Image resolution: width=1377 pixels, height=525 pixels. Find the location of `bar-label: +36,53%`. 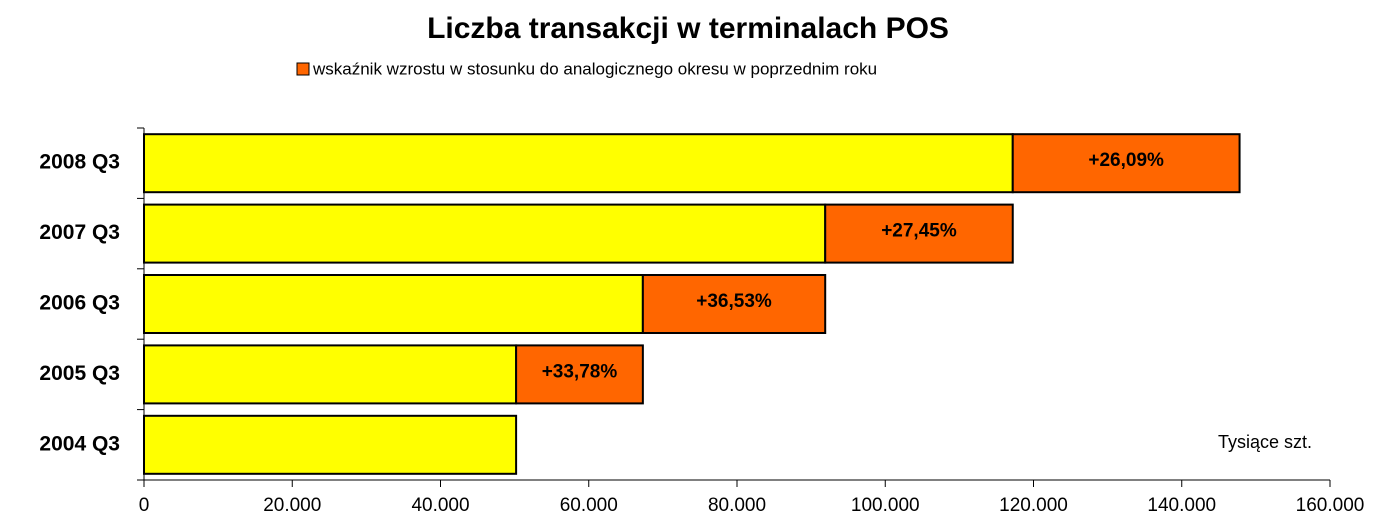

bar-label: +36,53% is located at coordinates (734, 301).